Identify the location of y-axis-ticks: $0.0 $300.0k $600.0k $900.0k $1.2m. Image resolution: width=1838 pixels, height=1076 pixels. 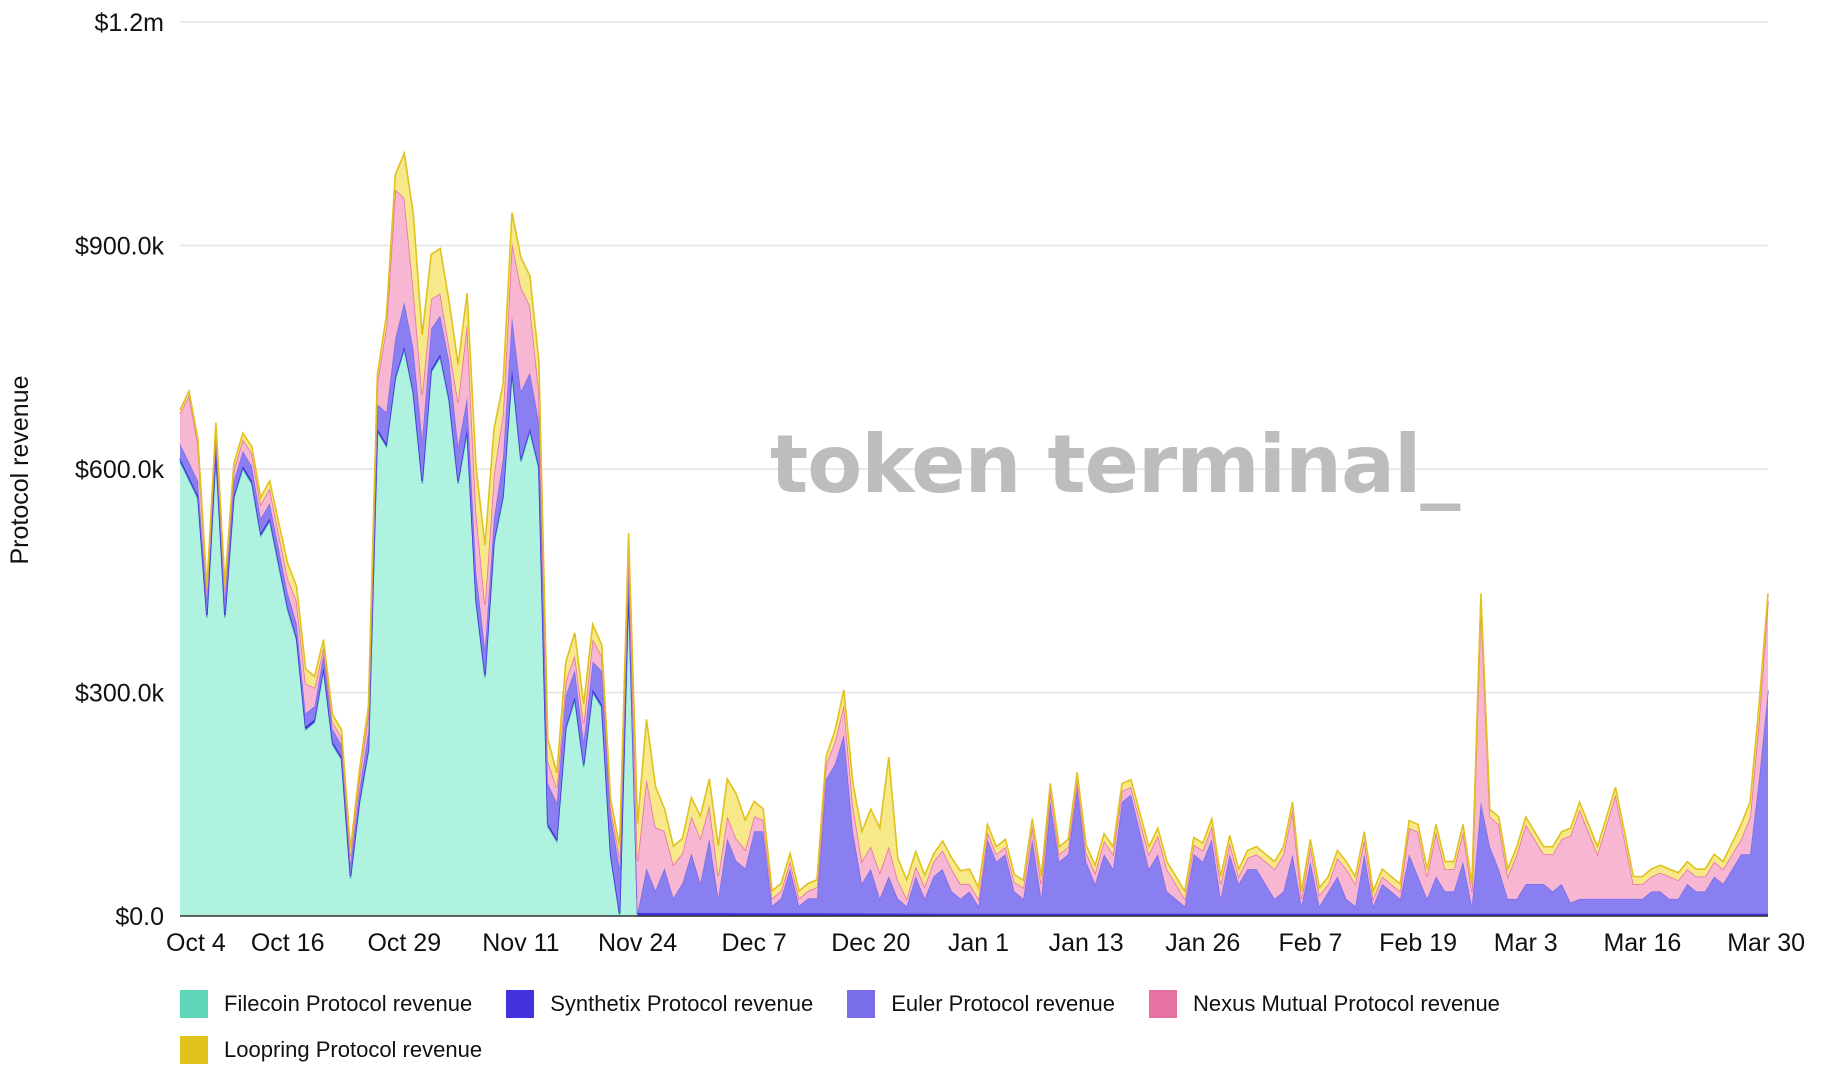
(119, 470).